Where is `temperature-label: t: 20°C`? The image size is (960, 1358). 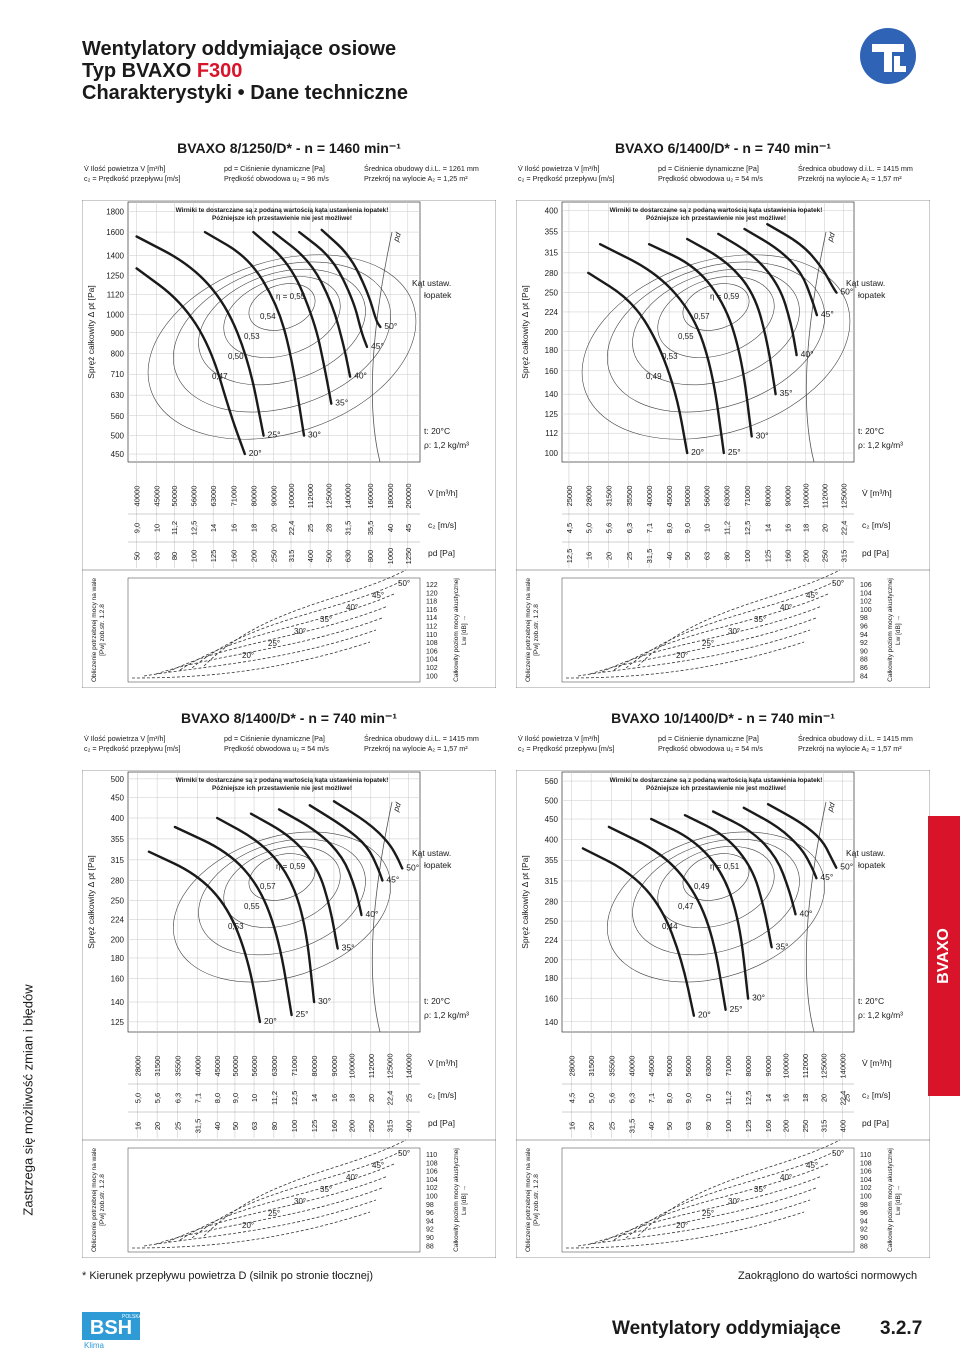 temperature-label: t: 20°C is located at coordinates (437, 1001).